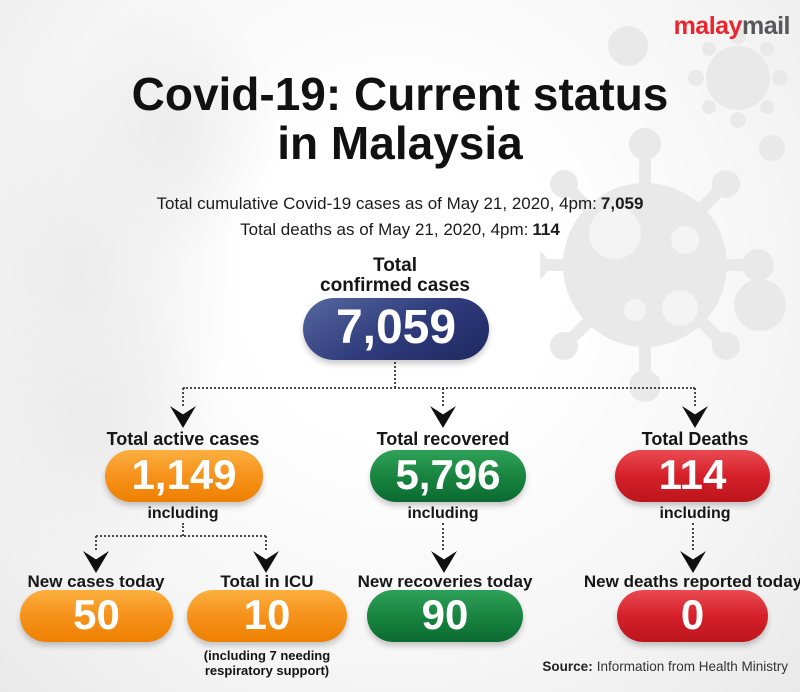 The width and height of the screenshot is (800, 692). I want to click on intro-line-1-value: 7,059, so click(622, 203).